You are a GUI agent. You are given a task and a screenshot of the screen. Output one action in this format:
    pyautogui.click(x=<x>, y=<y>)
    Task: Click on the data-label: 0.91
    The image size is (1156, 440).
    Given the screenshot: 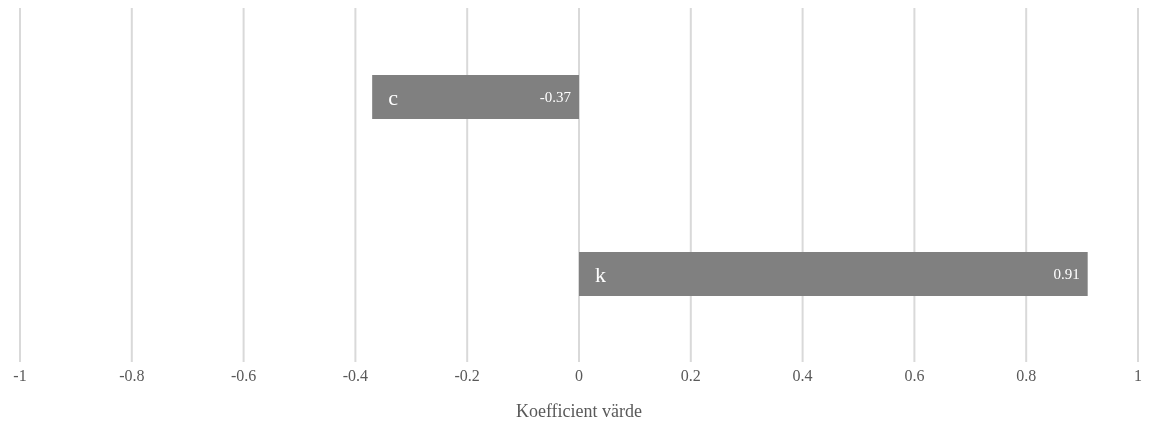 What is the action you would take?
    pyautogui.click(x=1066, y=274)
    